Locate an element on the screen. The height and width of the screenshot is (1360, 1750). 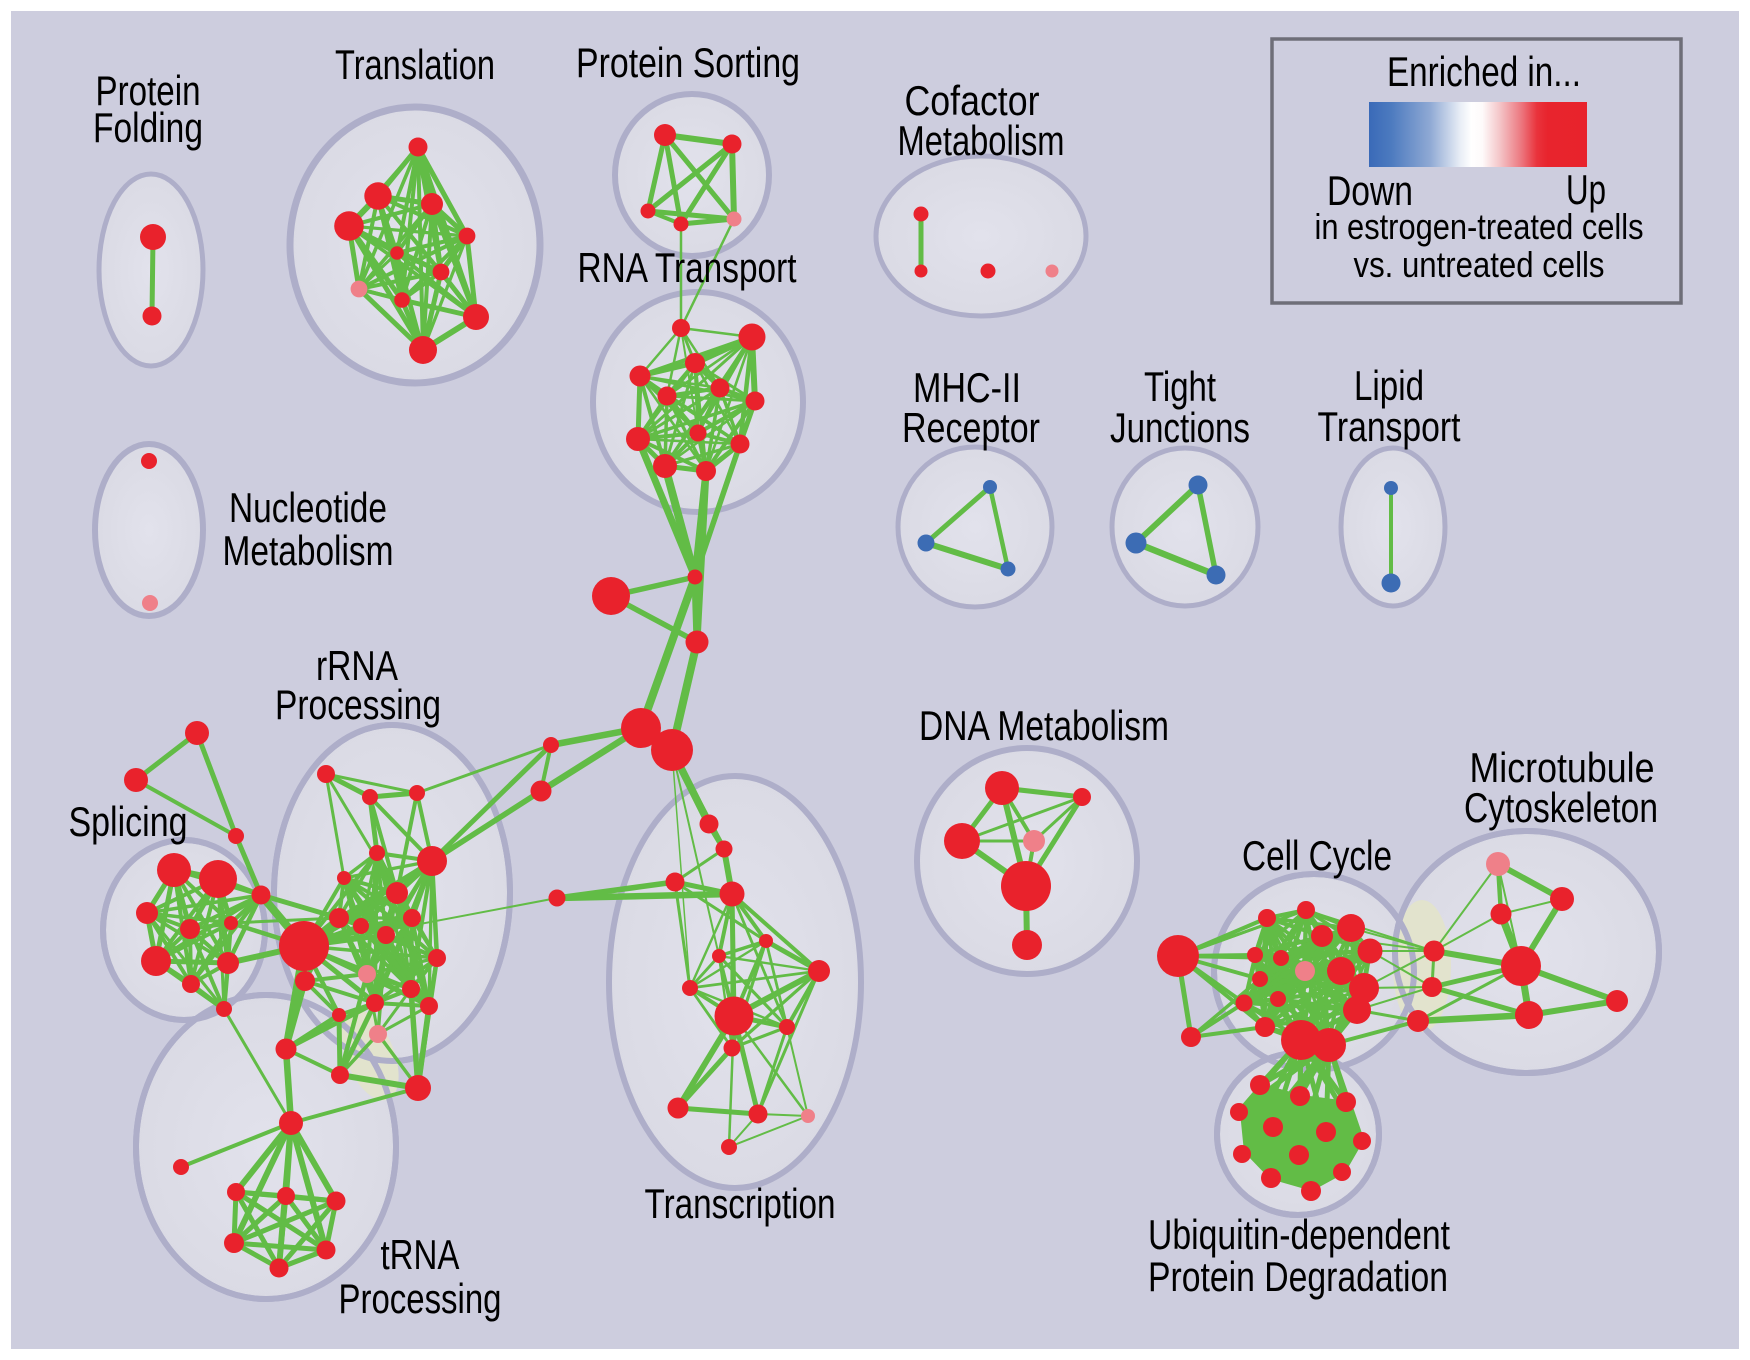
svg-text: Down is located at coordinates (1370, 190).